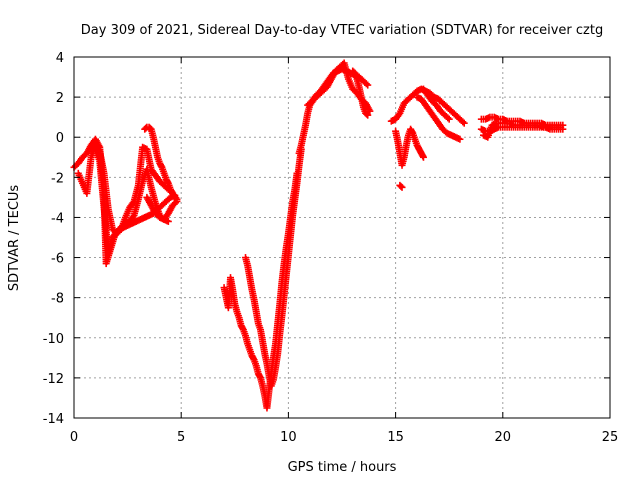 This screenshot has width=640, height=480. Describe the element at coordinates (610, 437) in the screenshot. I see `x-tick-label: 25` at that location.